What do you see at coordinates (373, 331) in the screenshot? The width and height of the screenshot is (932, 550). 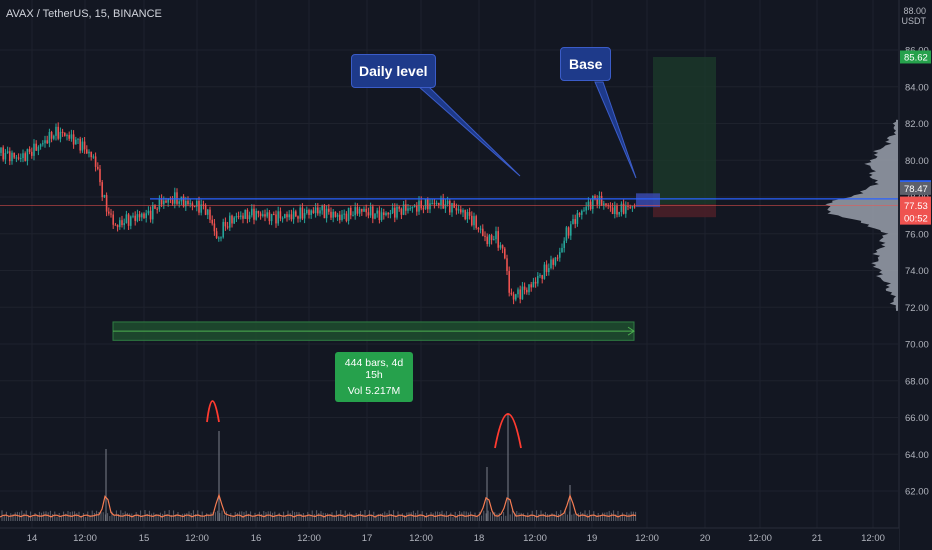 I see `range-measure` at bounding box center [373, 331].